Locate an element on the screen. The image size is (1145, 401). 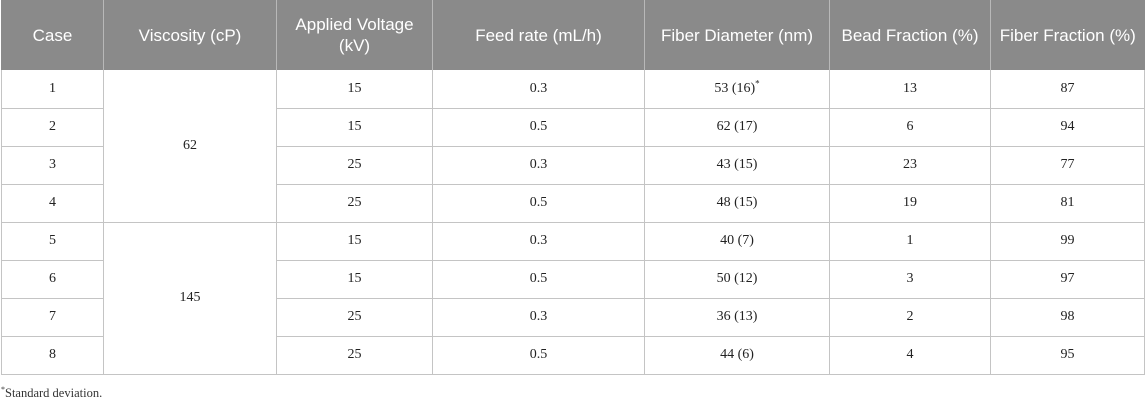
cell-case: 2 is located at coordinates (52, 127).